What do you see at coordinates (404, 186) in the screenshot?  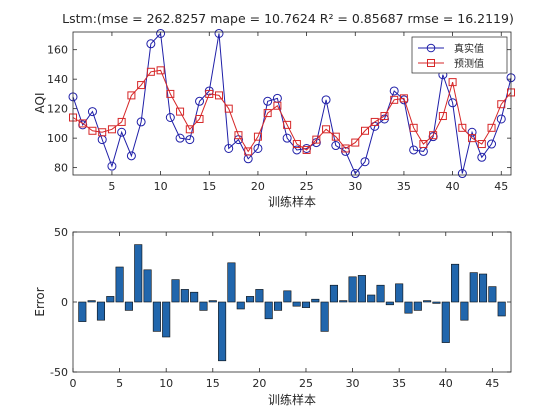 I see `chart1-xtick-label: 35` at bounding box center [404, 186].